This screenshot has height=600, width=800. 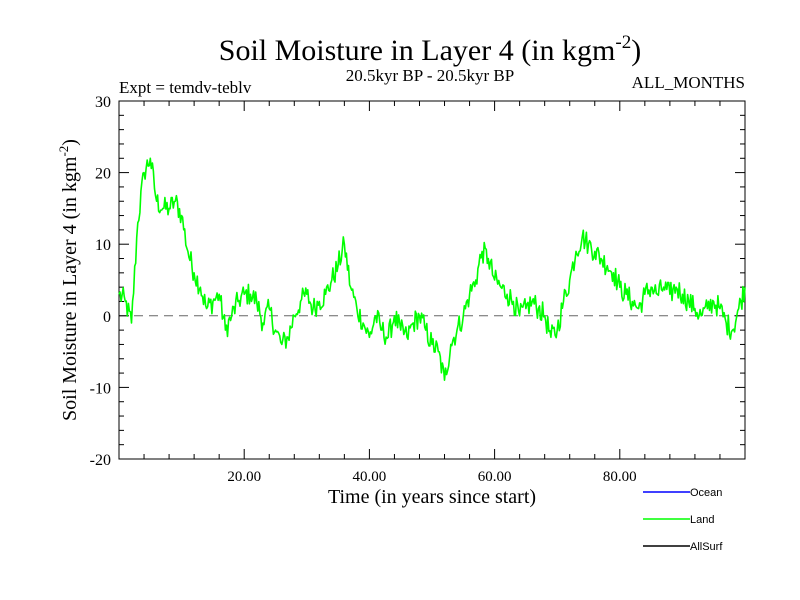 I want to click on y-tick-label: 10, so click(x=103, y=245).